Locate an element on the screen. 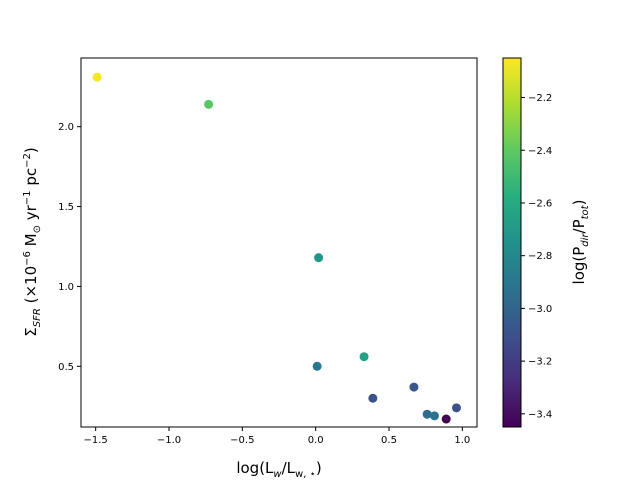 This screenshot has height=480, width=640. colorbar is located at coordinates (512, 242).